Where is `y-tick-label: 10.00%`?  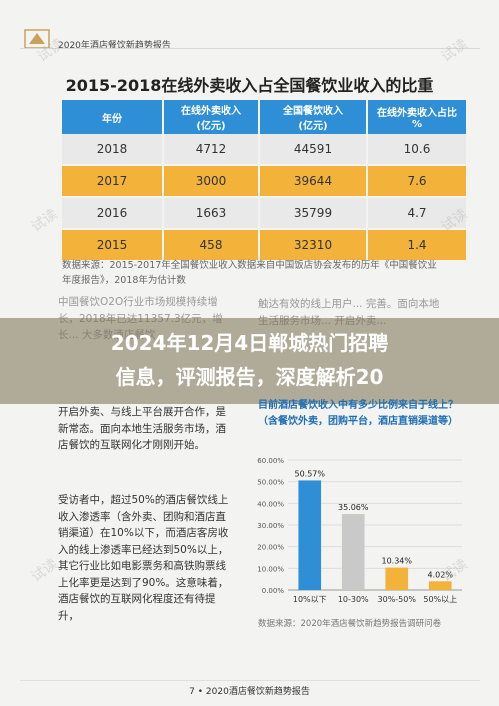 y-tick-label: 10.00% is located at coordinates (270, 569).